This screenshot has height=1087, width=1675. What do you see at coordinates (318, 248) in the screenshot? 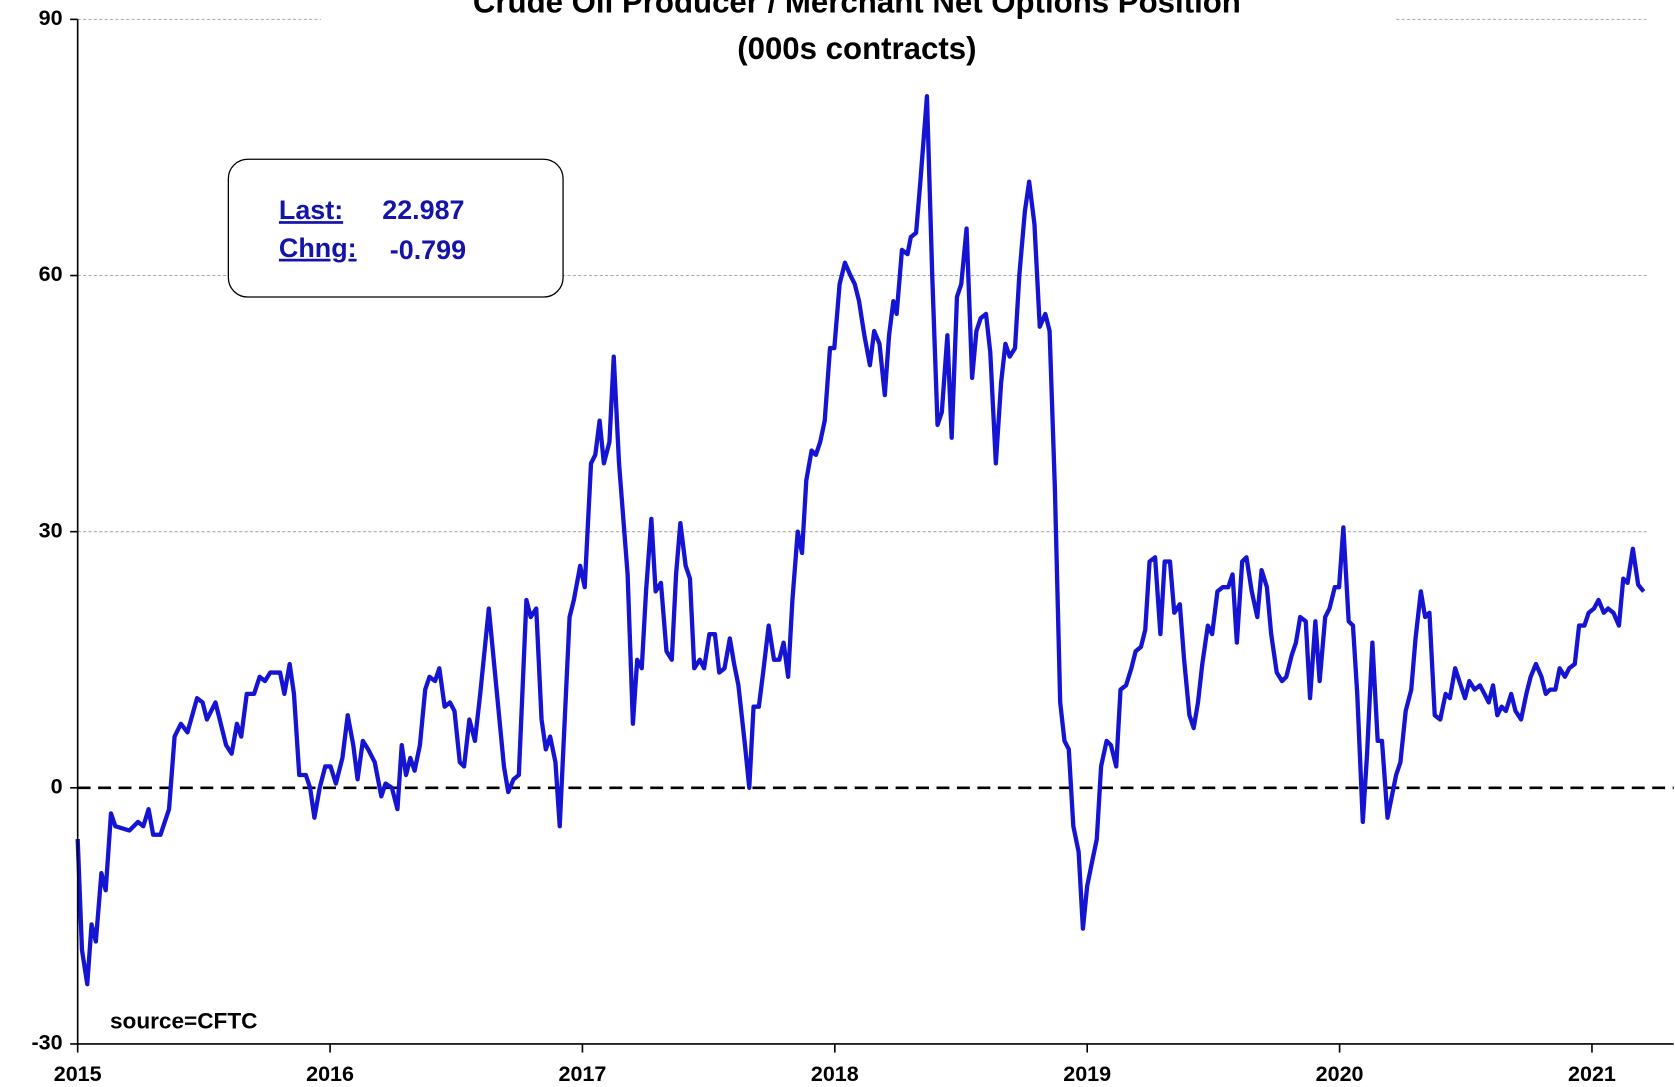
I see `change-label: Chng:` at bounding box center [318, 248].